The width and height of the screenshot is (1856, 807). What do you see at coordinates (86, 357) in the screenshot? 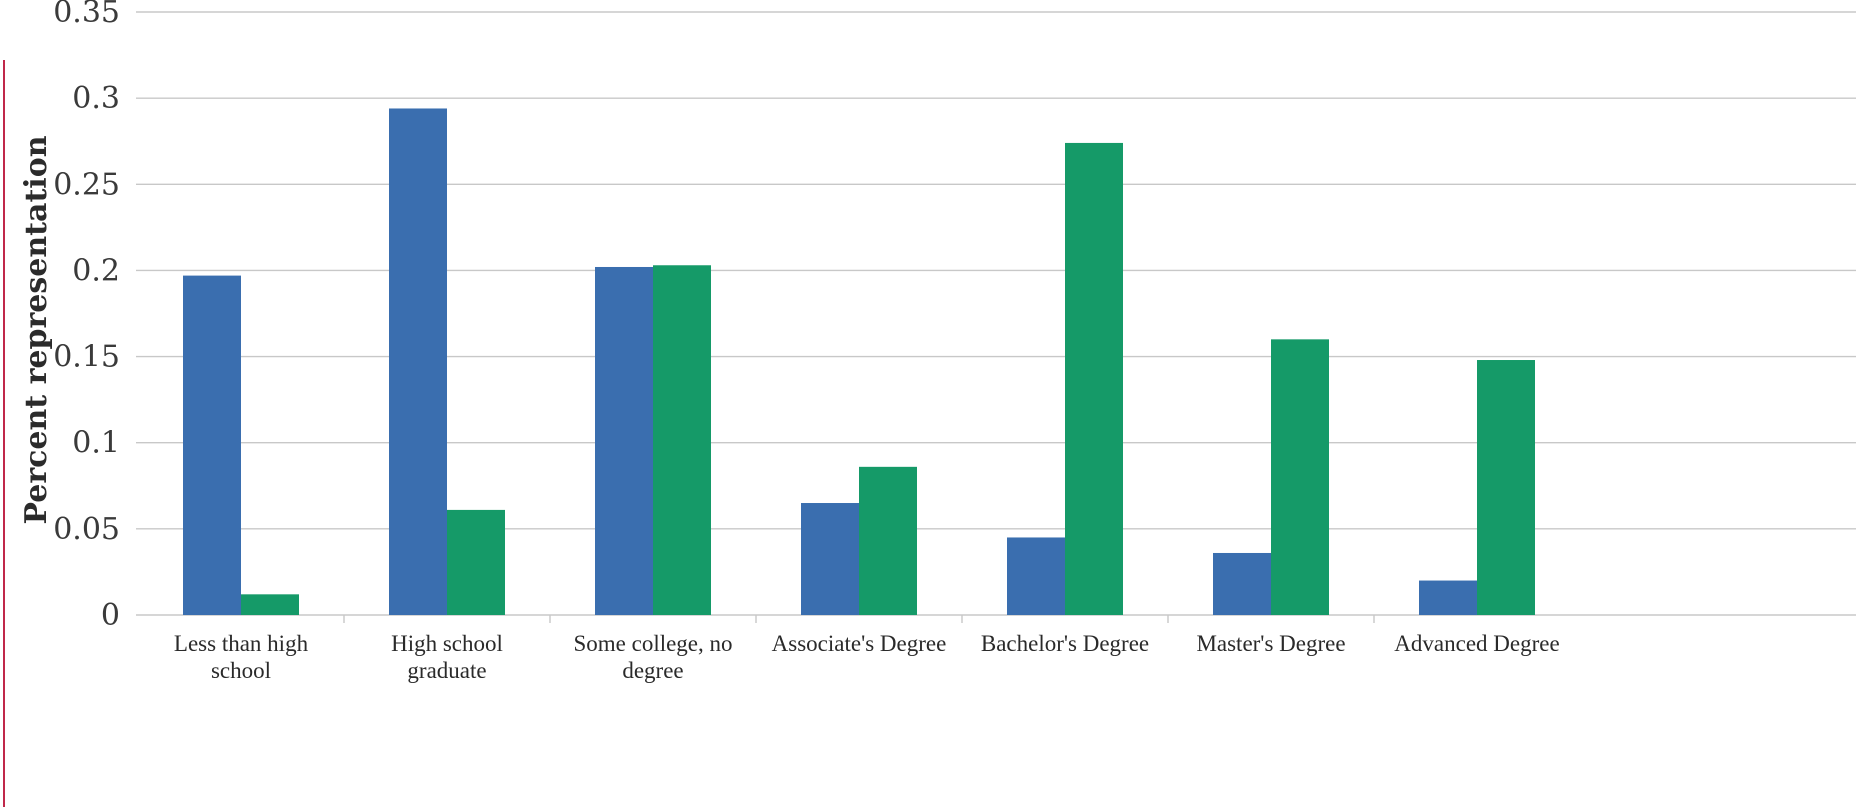
I see `y-tick-label: 0.15` at bounding box center [86, 357].